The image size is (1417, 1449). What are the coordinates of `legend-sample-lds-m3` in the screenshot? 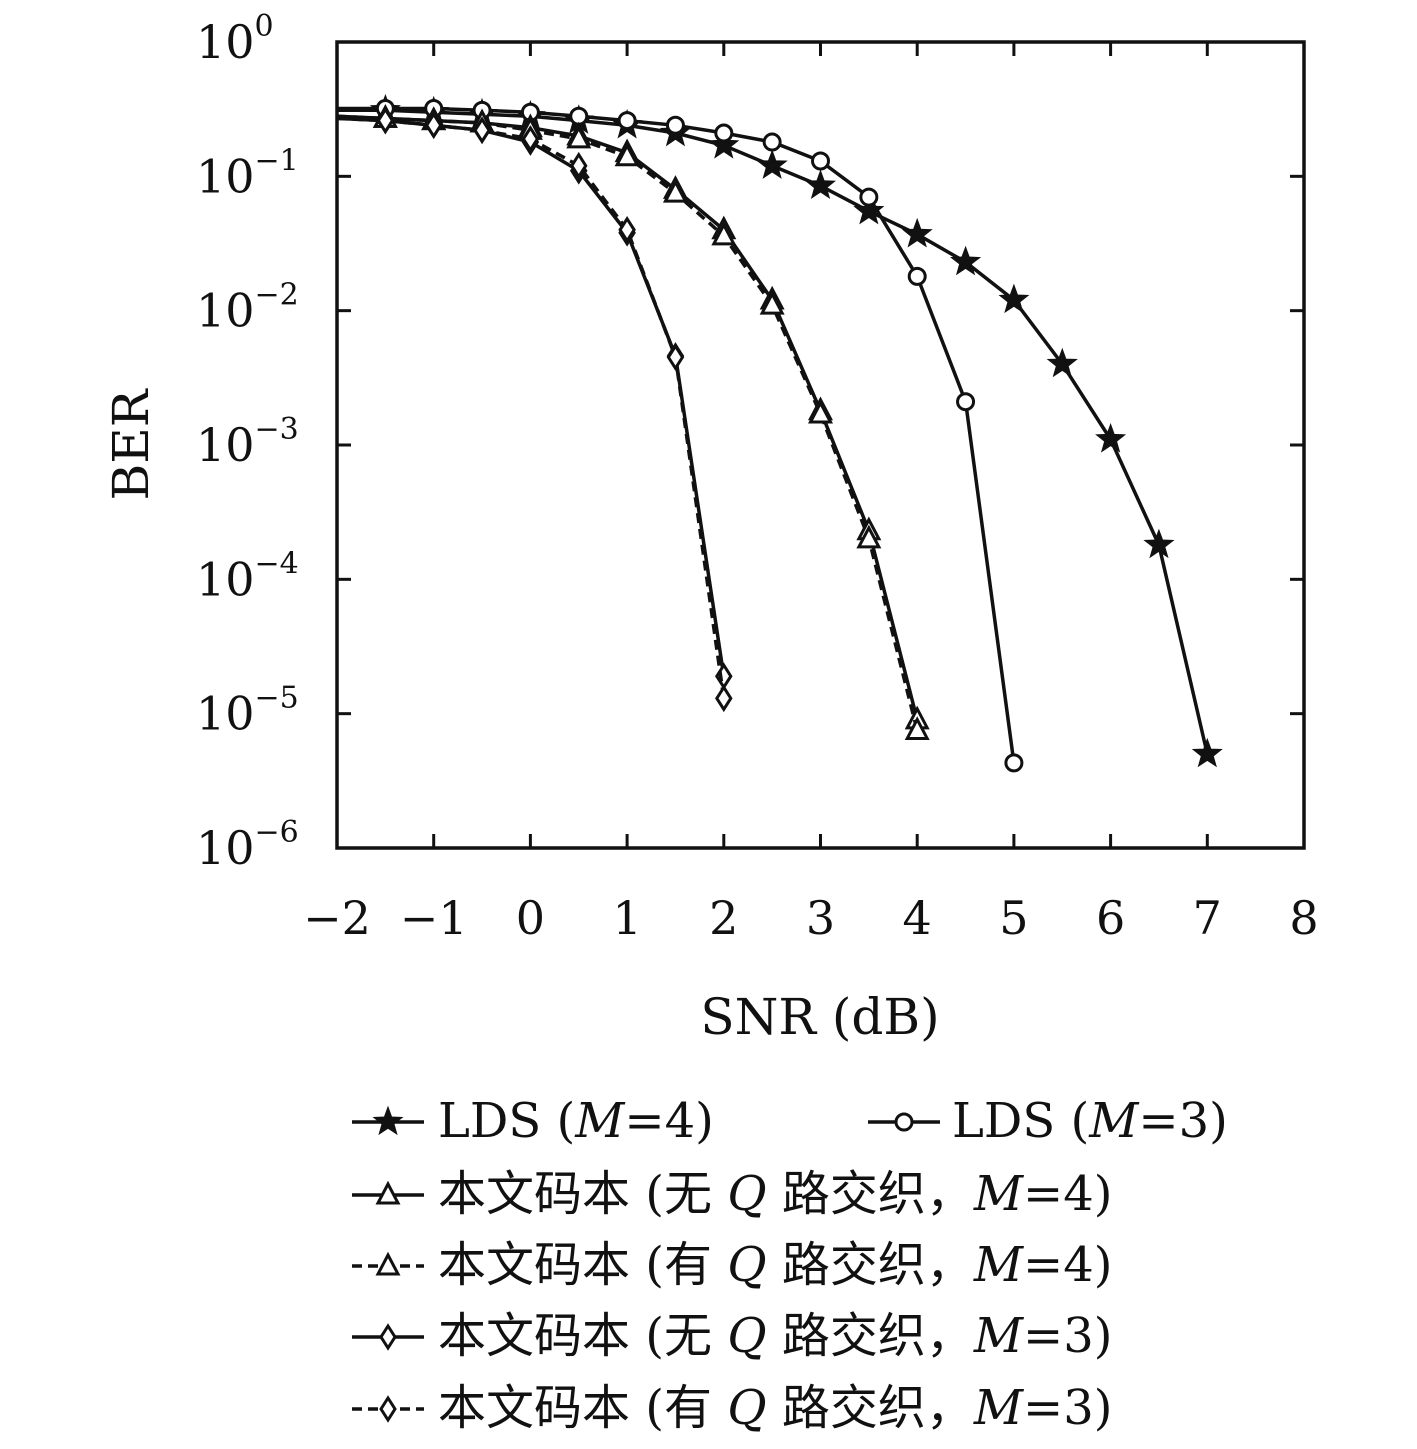 It's located at (904, 1122).